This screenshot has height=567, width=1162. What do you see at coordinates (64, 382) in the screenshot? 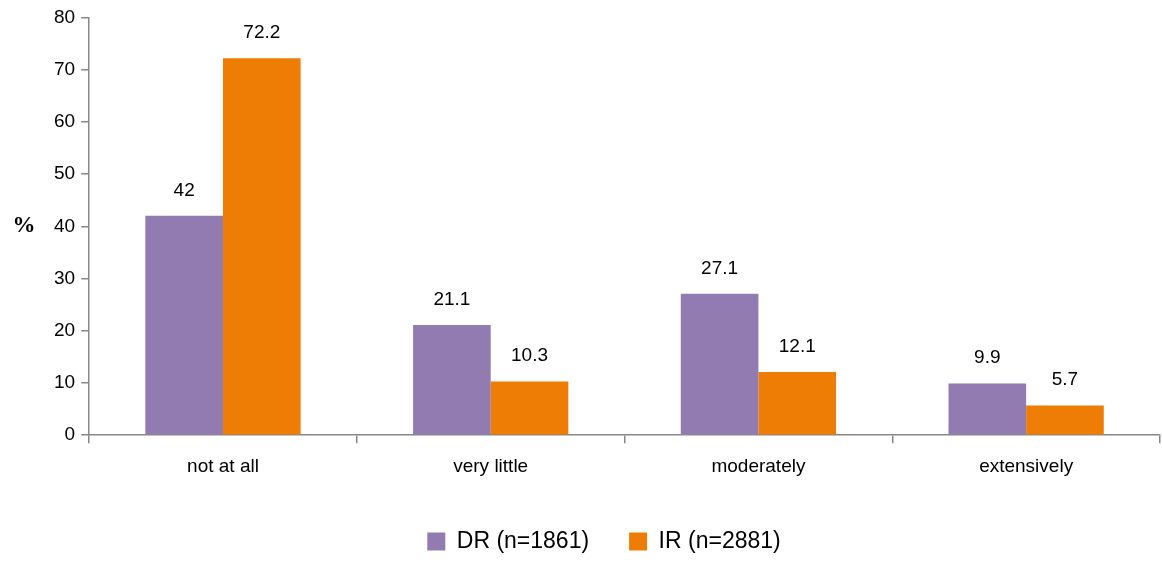
I see `y-tick-label: 10` at bounding box center [64, 382].